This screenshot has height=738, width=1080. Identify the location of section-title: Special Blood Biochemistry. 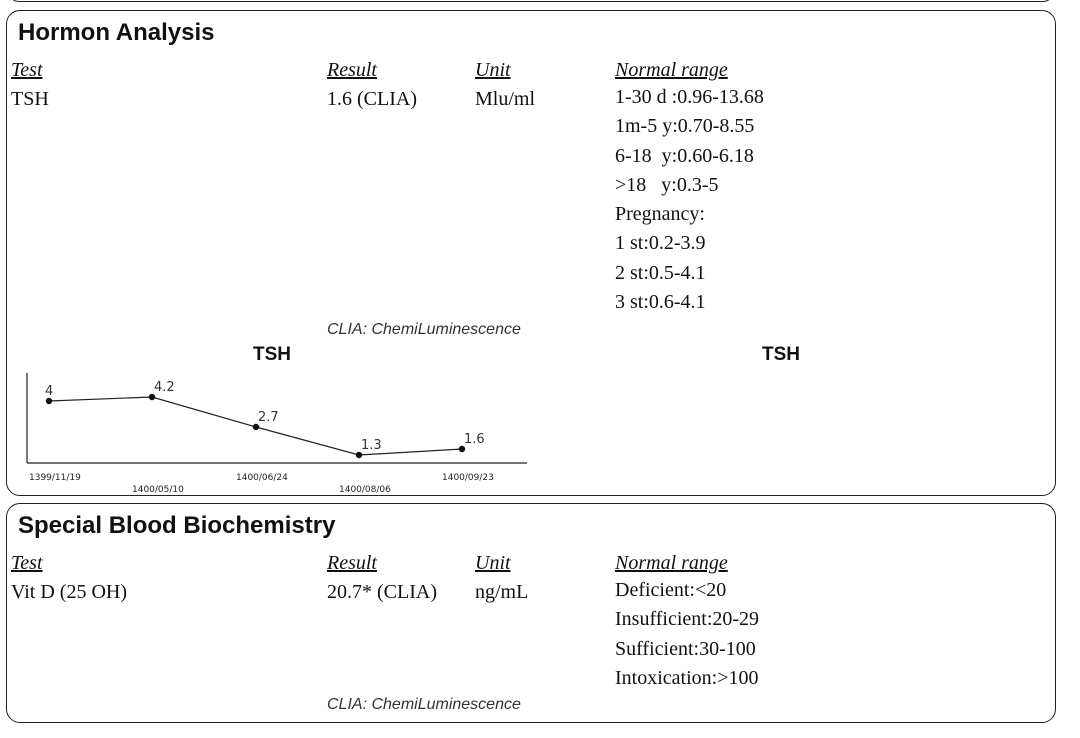
(177, 525).